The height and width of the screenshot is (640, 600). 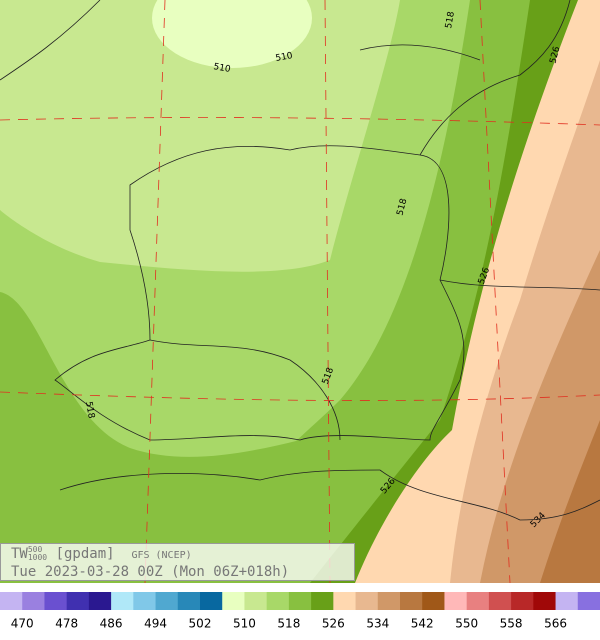 I want to click on legend-label: 558, so click(x=511, y=624).